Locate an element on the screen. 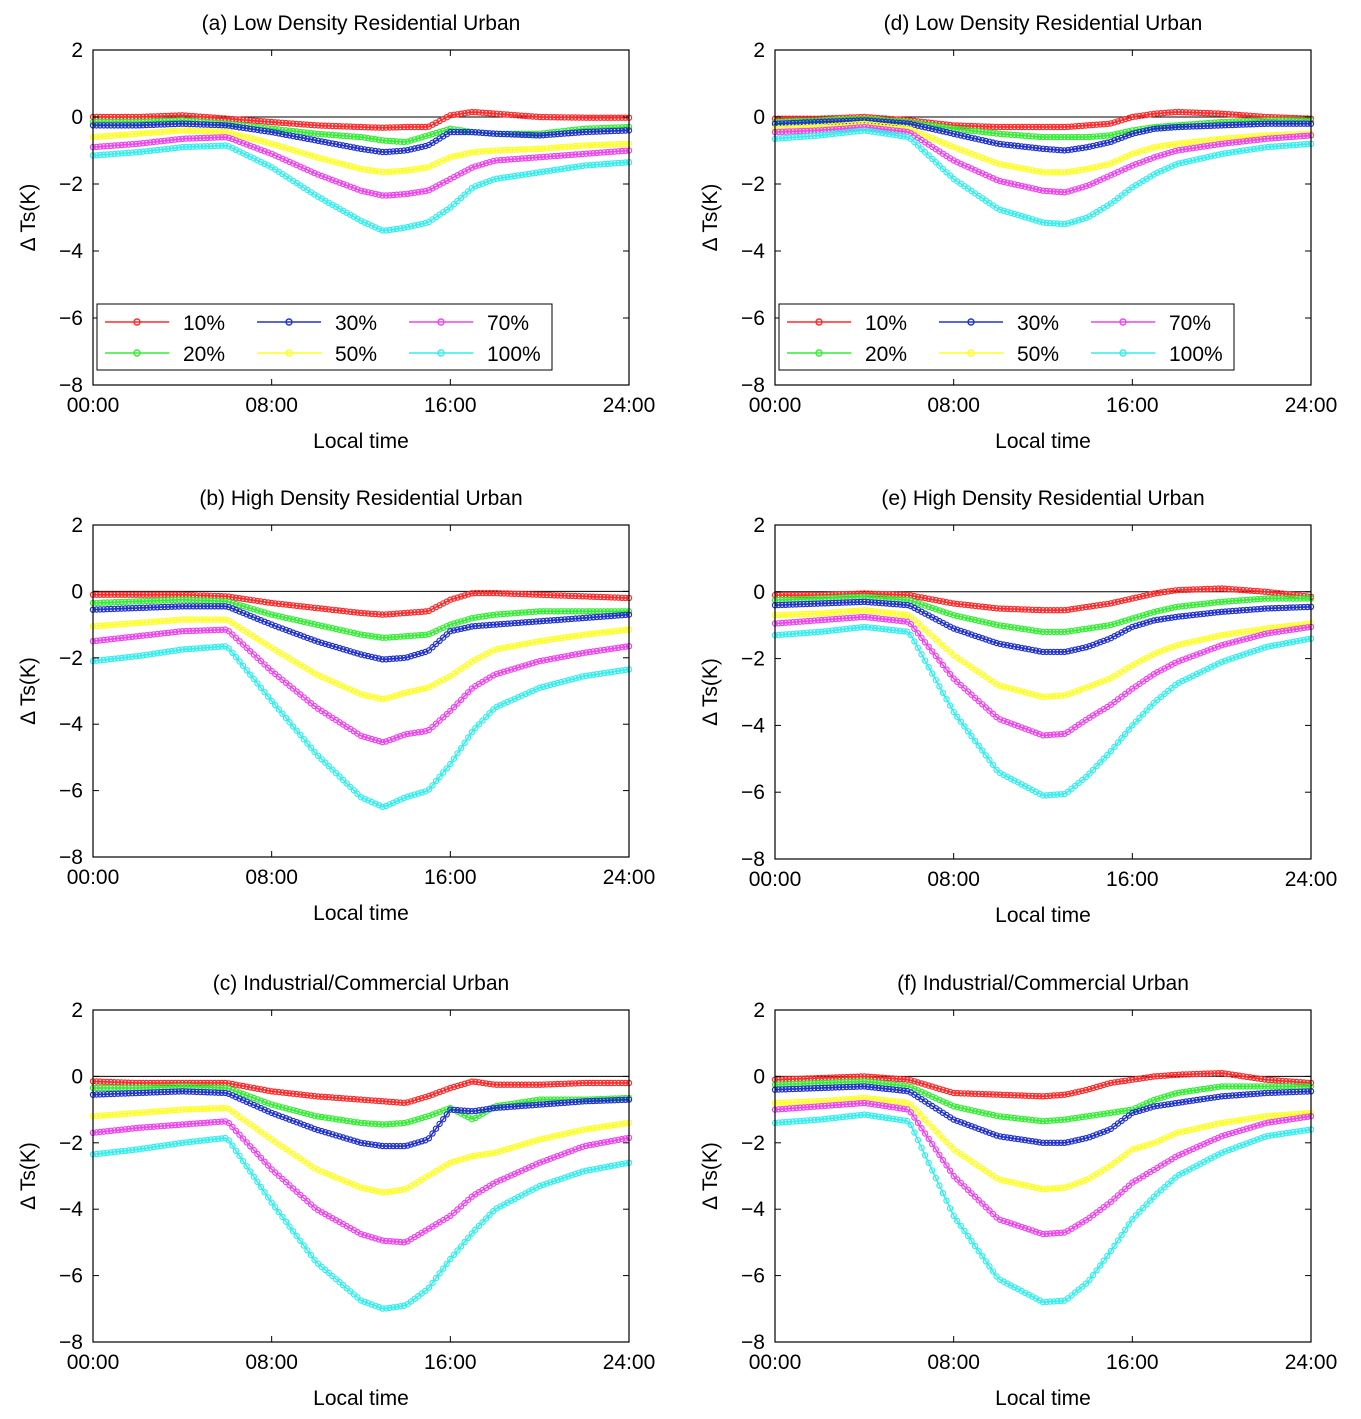 The width and height of the screenshot is (1361, 1419). series-100pct is located at coordinates (361, 188).